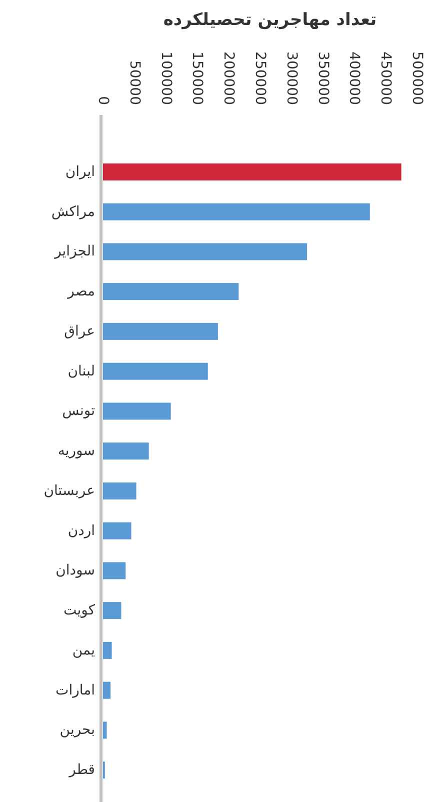  Describe the element at coordinates (354, 78) in the screenshot. I see `x-tick-label: 400000` at that location.